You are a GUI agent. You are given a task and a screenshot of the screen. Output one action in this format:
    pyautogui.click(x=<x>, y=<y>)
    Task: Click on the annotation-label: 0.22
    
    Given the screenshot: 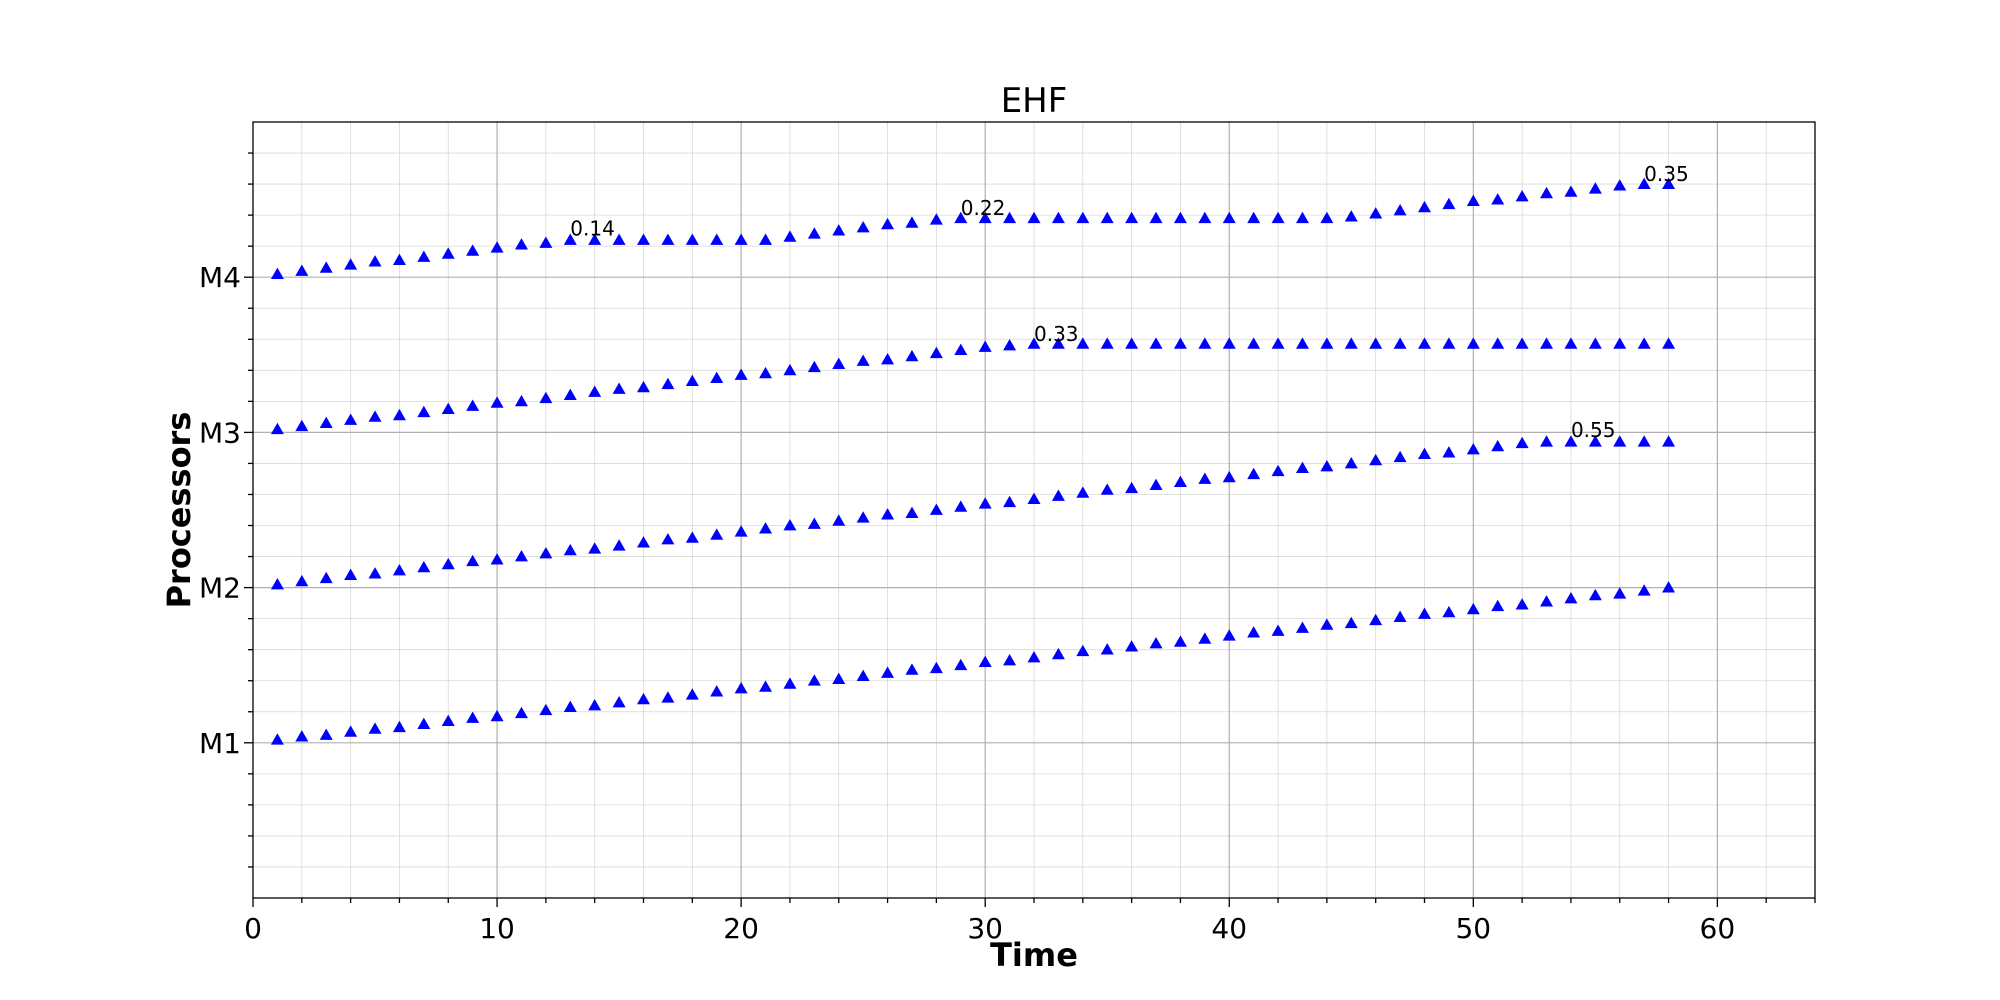 What is the action you would take?
    pyautogui.click(x=983, y=208)
    